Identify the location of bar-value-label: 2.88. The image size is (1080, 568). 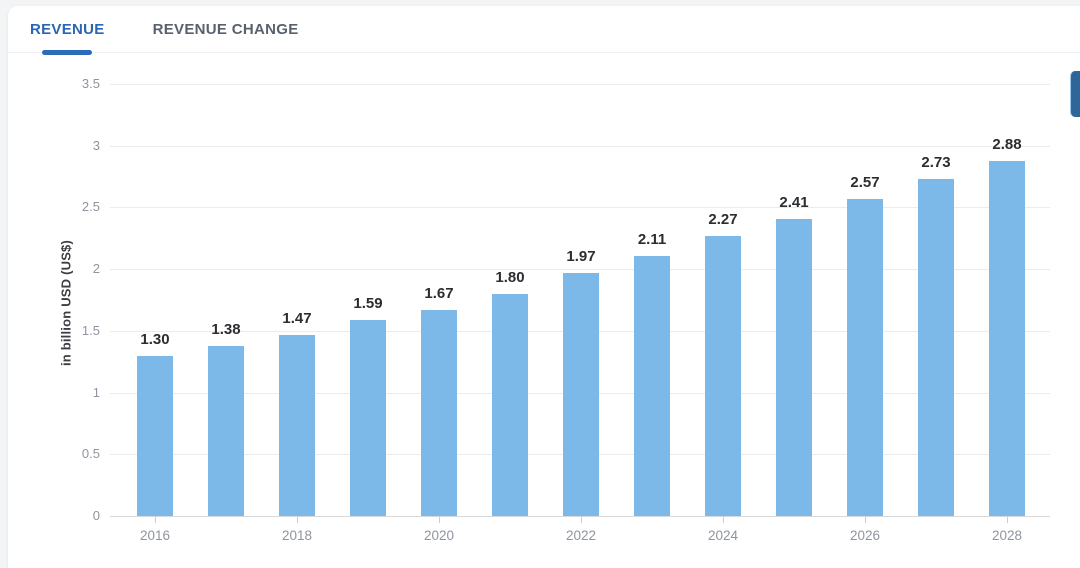
(1007, 144).